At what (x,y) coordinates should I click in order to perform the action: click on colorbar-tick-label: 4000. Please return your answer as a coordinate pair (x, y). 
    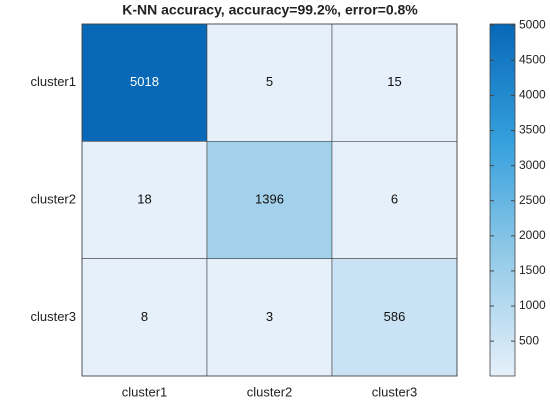
    Looking at the image, I should click on (532, 95).